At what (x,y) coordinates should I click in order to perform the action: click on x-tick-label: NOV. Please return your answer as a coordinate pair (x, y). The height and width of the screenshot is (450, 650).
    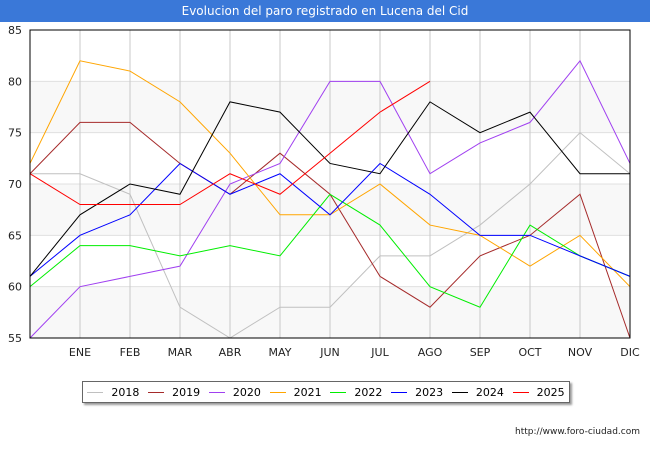
    Looking at the image, I should click on (580, 352).